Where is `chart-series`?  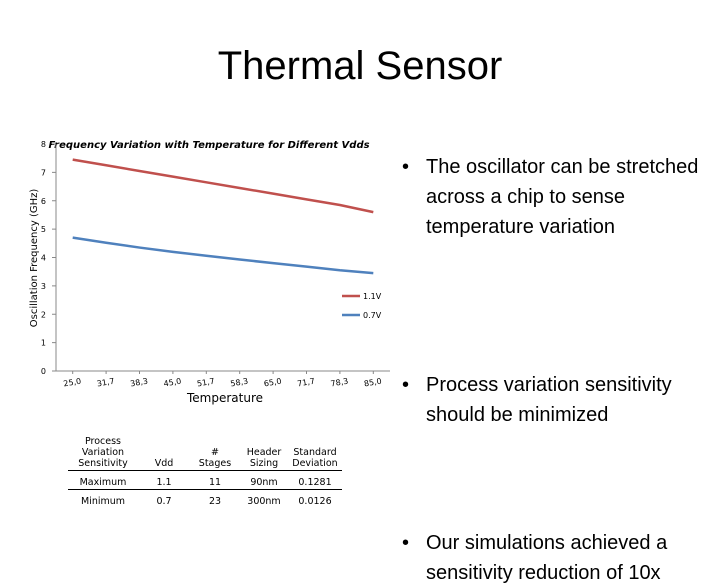
chart-series is located at coordinates (223, 216).